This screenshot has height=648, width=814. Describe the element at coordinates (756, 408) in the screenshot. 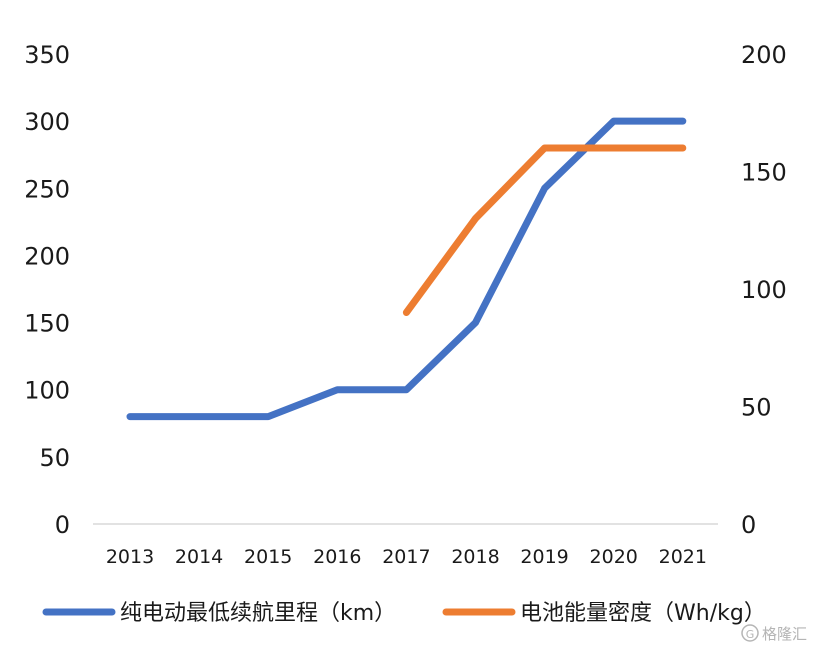

I see `right-tick-label: 50` at that location.